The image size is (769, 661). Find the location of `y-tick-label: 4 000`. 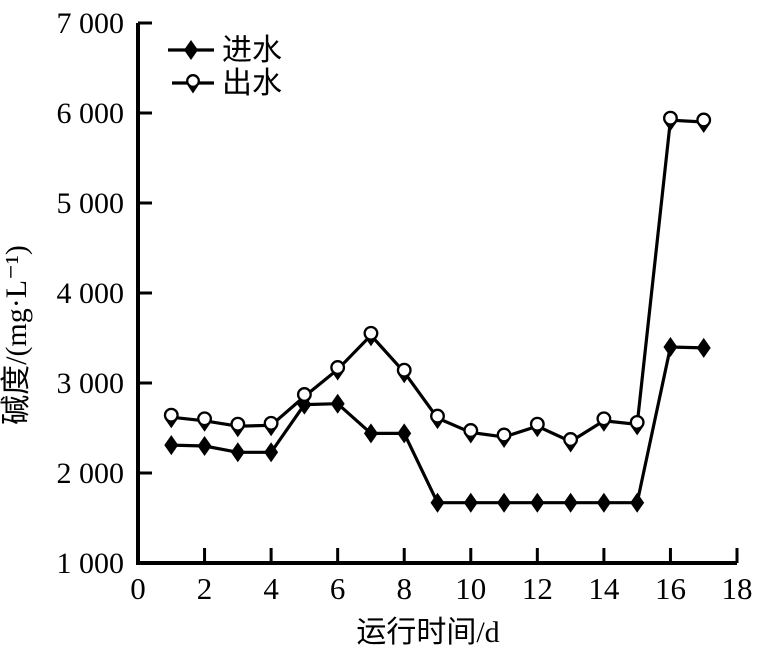

y-tick-label: 4 000 is located at coordinates (91, 293).